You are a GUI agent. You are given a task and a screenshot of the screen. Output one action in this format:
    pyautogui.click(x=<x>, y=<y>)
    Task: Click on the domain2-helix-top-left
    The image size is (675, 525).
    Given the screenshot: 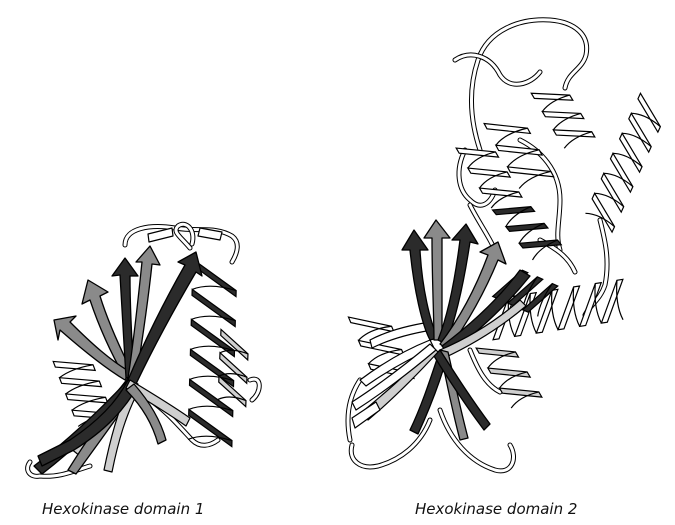 What is the action you would take?
    pyautogui.click(x=489, y=178)
    